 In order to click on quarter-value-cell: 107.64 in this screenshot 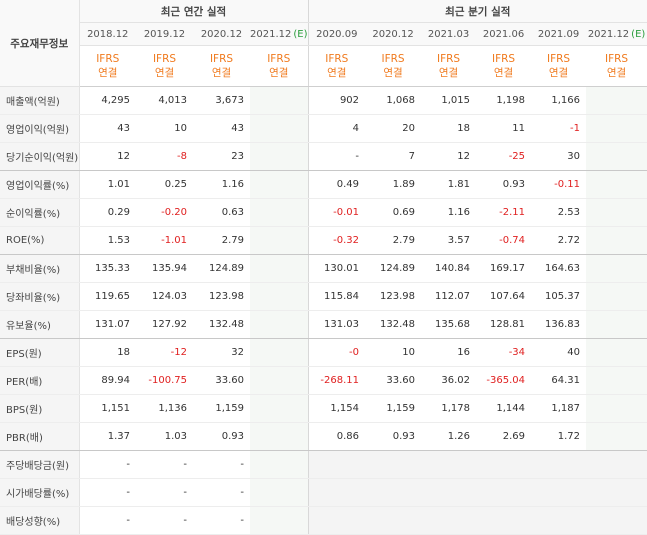, I will do `click(504, 296)`.